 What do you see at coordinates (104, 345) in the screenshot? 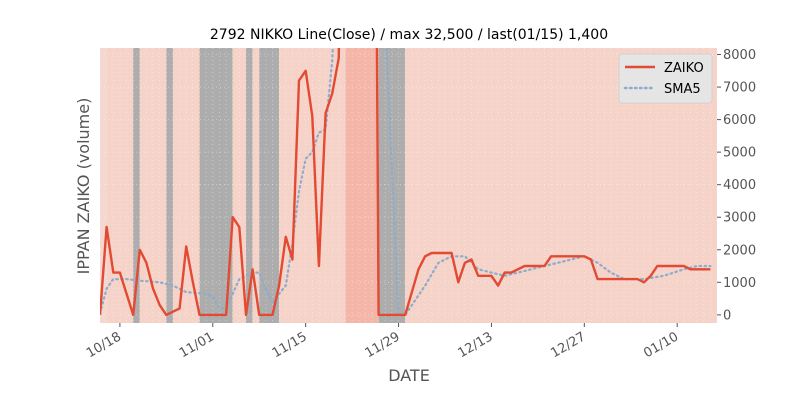
I see `x-tick-label: 10/18` at bounding box center [104, 345].